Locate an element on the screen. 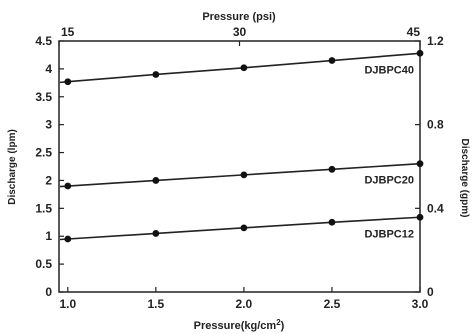 This screenshot has width=473, height=334. x-tick-label: 2.0 is located at coordinates (244, 304).